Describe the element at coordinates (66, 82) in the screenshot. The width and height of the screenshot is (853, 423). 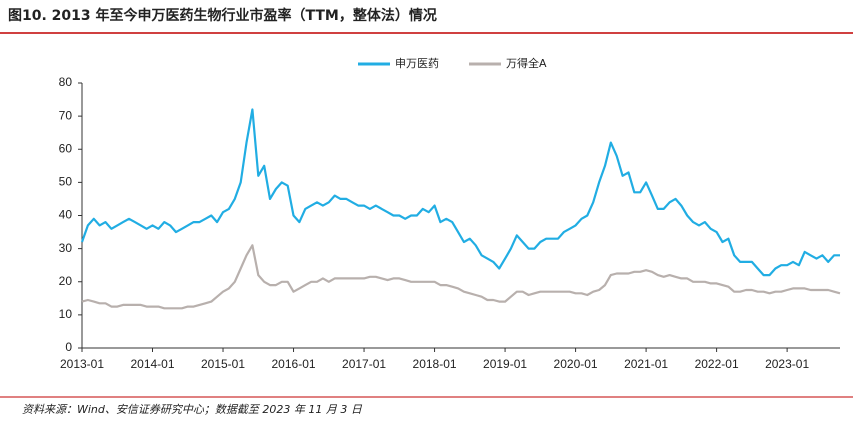
I see `y-tick-label: 80` at that location.